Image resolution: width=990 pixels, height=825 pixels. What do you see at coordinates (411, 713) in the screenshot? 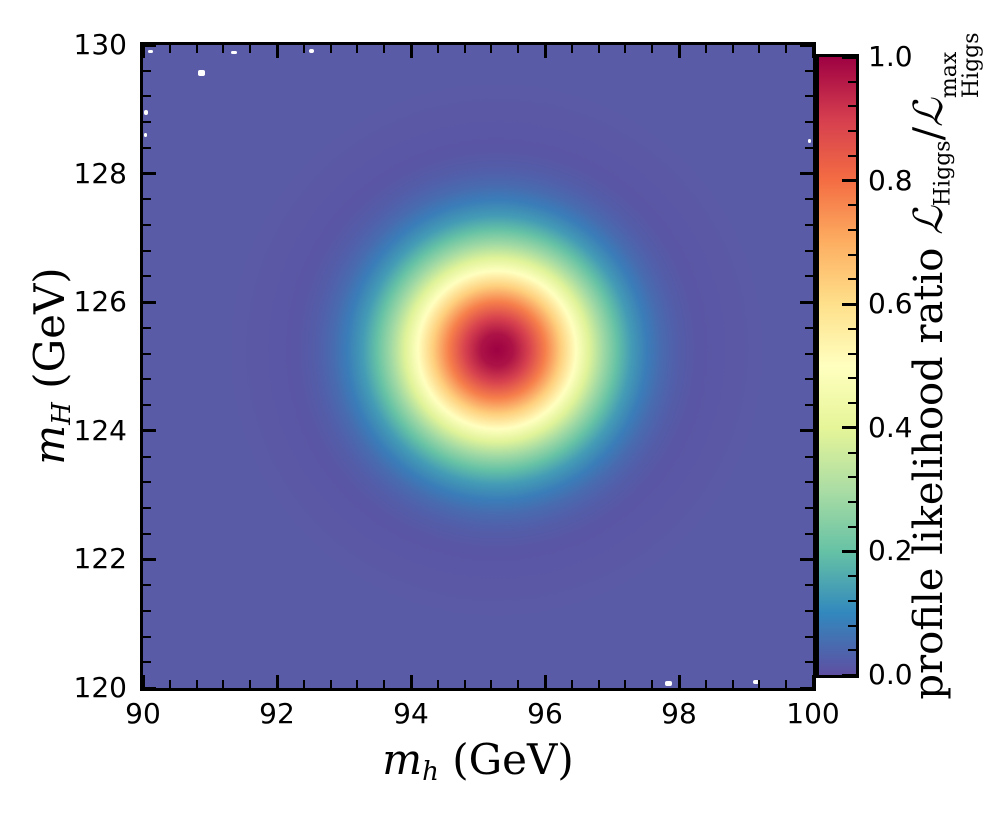
I see `x-tick-label: 94` at bounding box center [411, 713].